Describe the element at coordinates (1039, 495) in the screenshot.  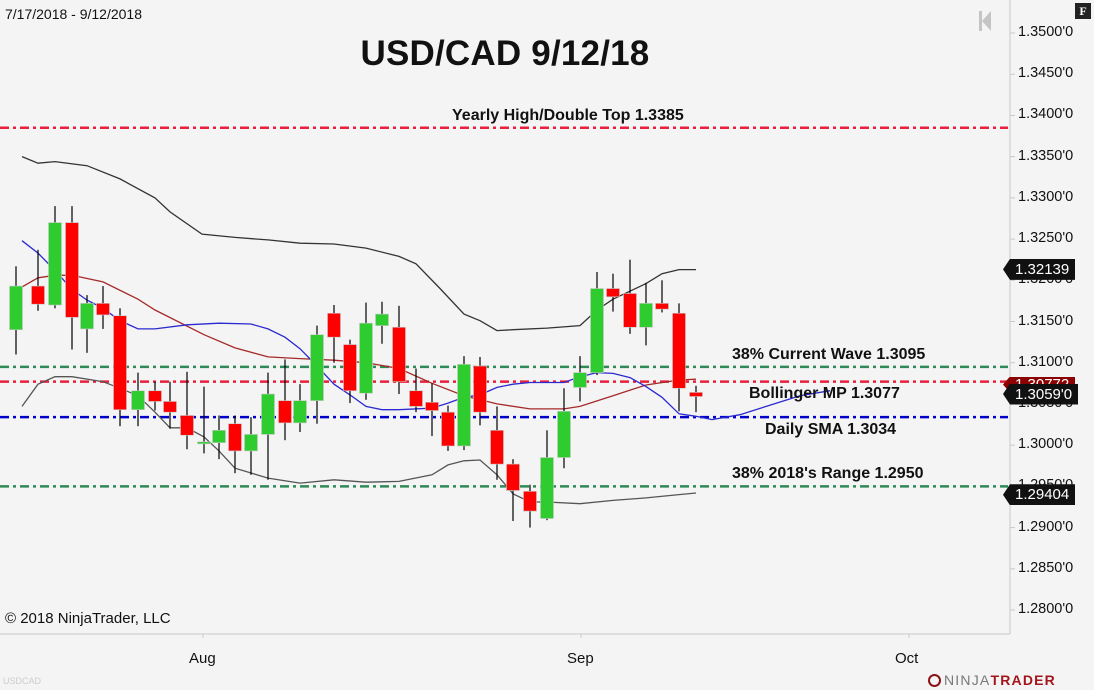
I see `price-tag: 1.29404` at that location.